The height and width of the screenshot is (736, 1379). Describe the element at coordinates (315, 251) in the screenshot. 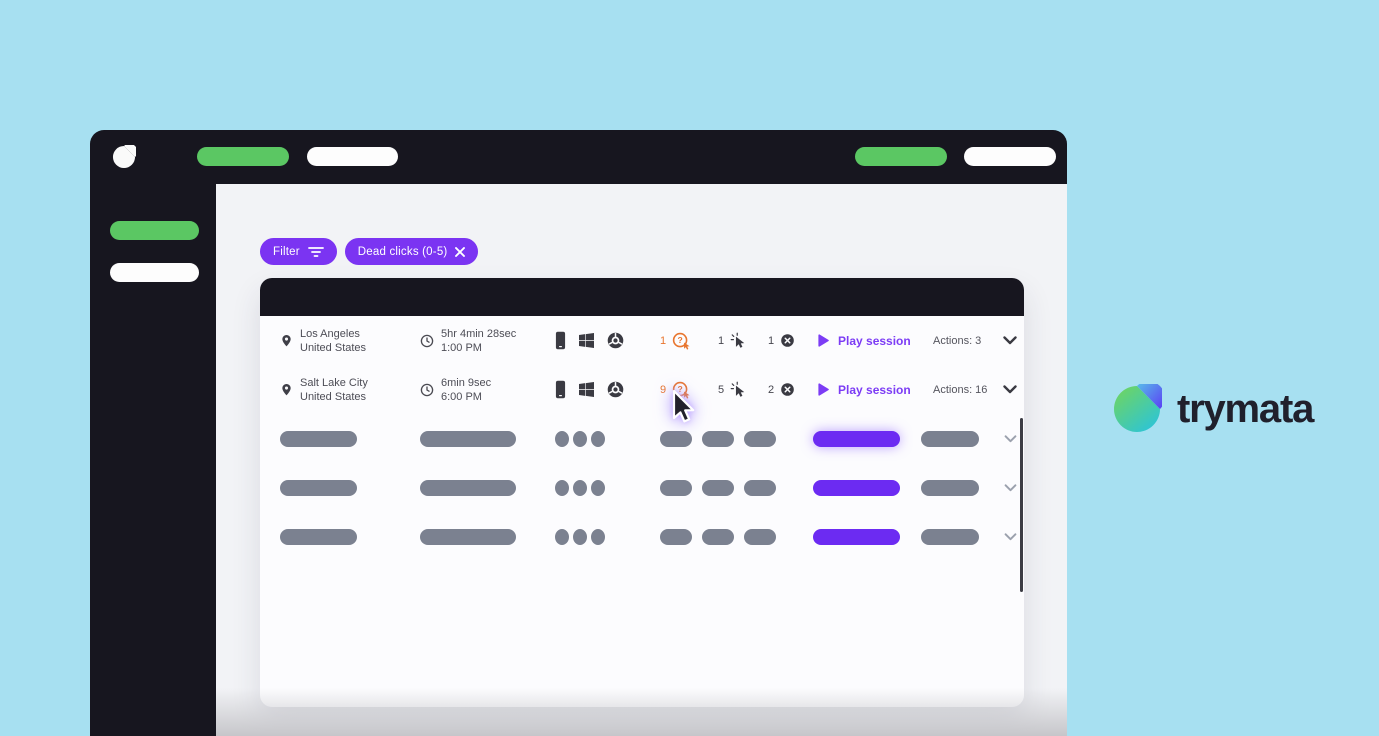

I see `filter-icon` at that location.